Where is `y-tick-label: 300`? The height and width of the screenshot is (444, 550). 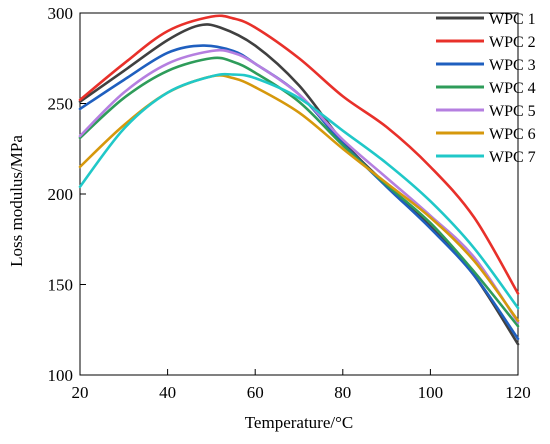 y-tick-label: 300 is located at coordinates (61, 13).